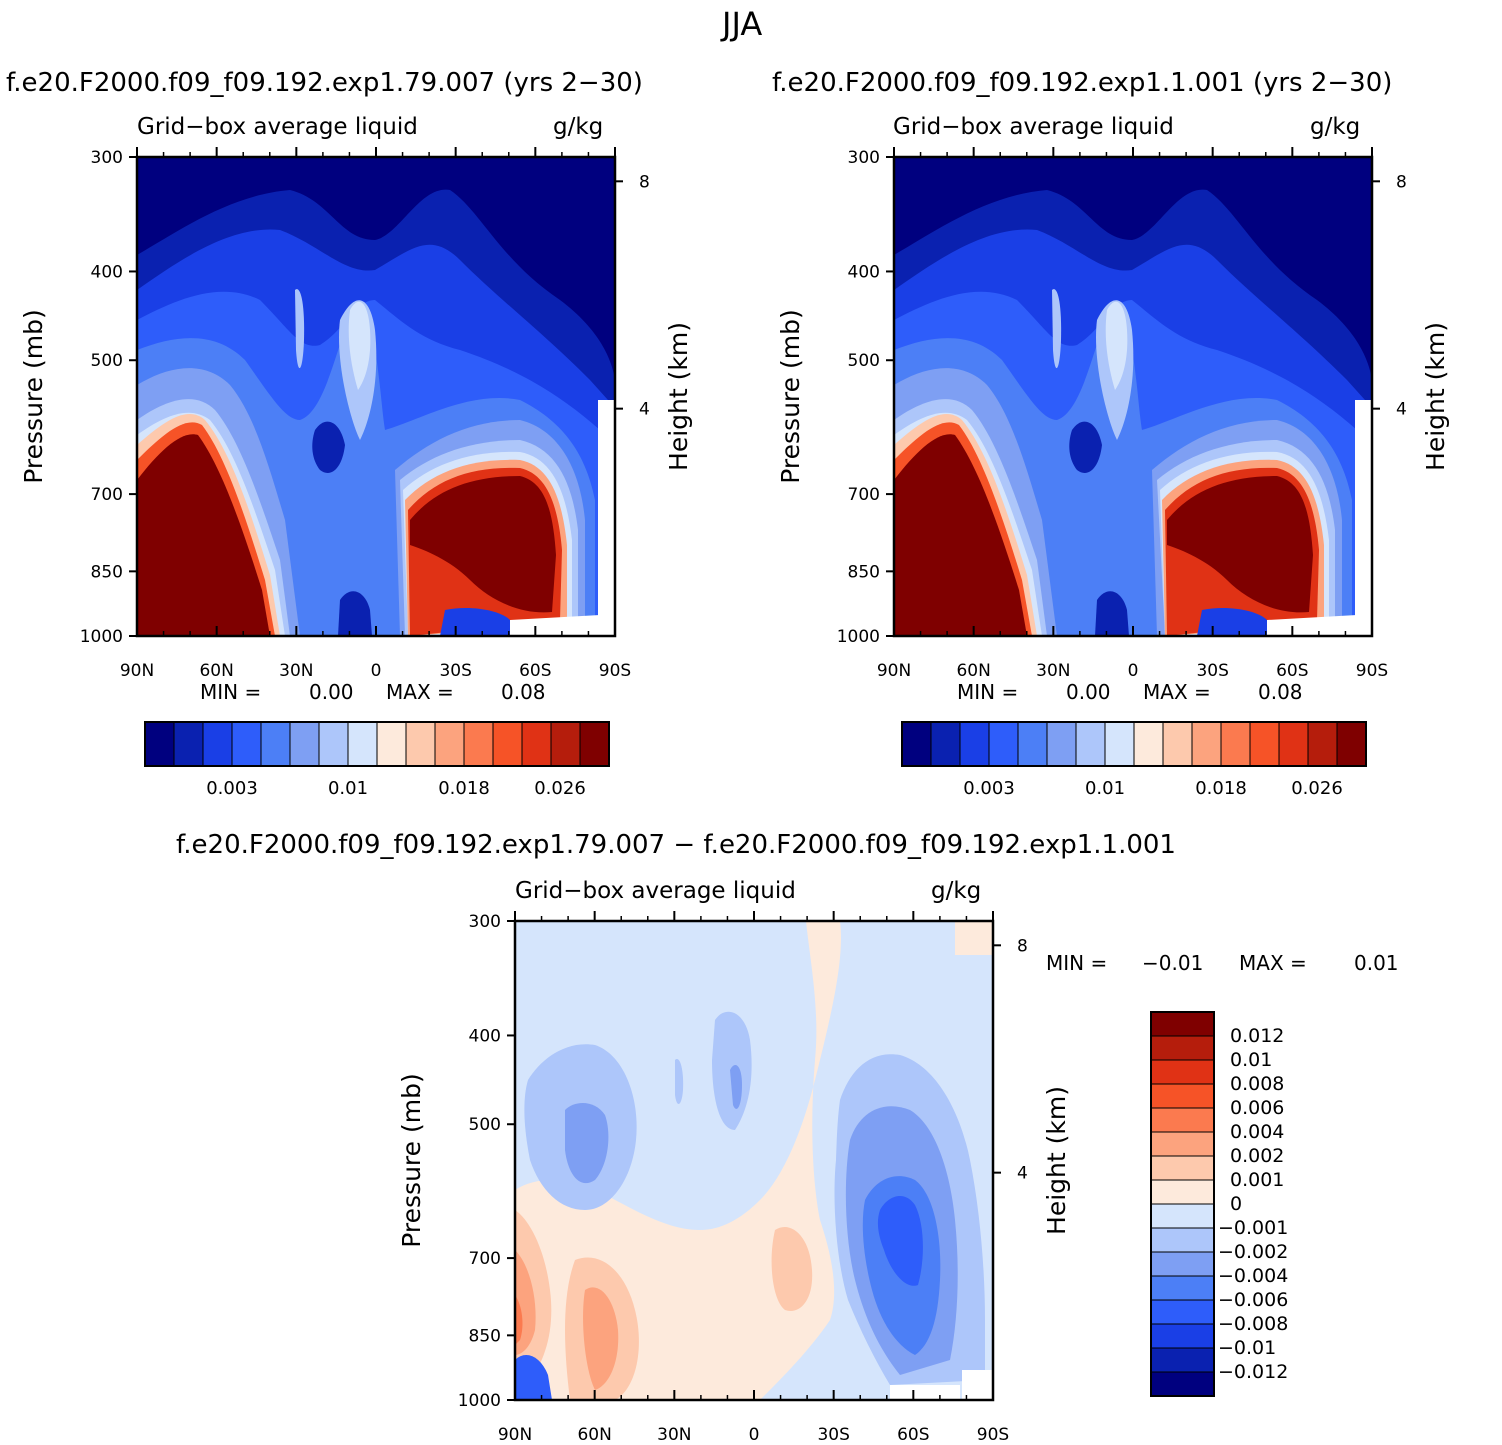 The width and height of the screenshot is (1502, 1445). What do you see at coordinates (485, 1125) in the screenshot?
I see `panel-c-pressure-tick-label: 500` at bounding box center [485, 1125].